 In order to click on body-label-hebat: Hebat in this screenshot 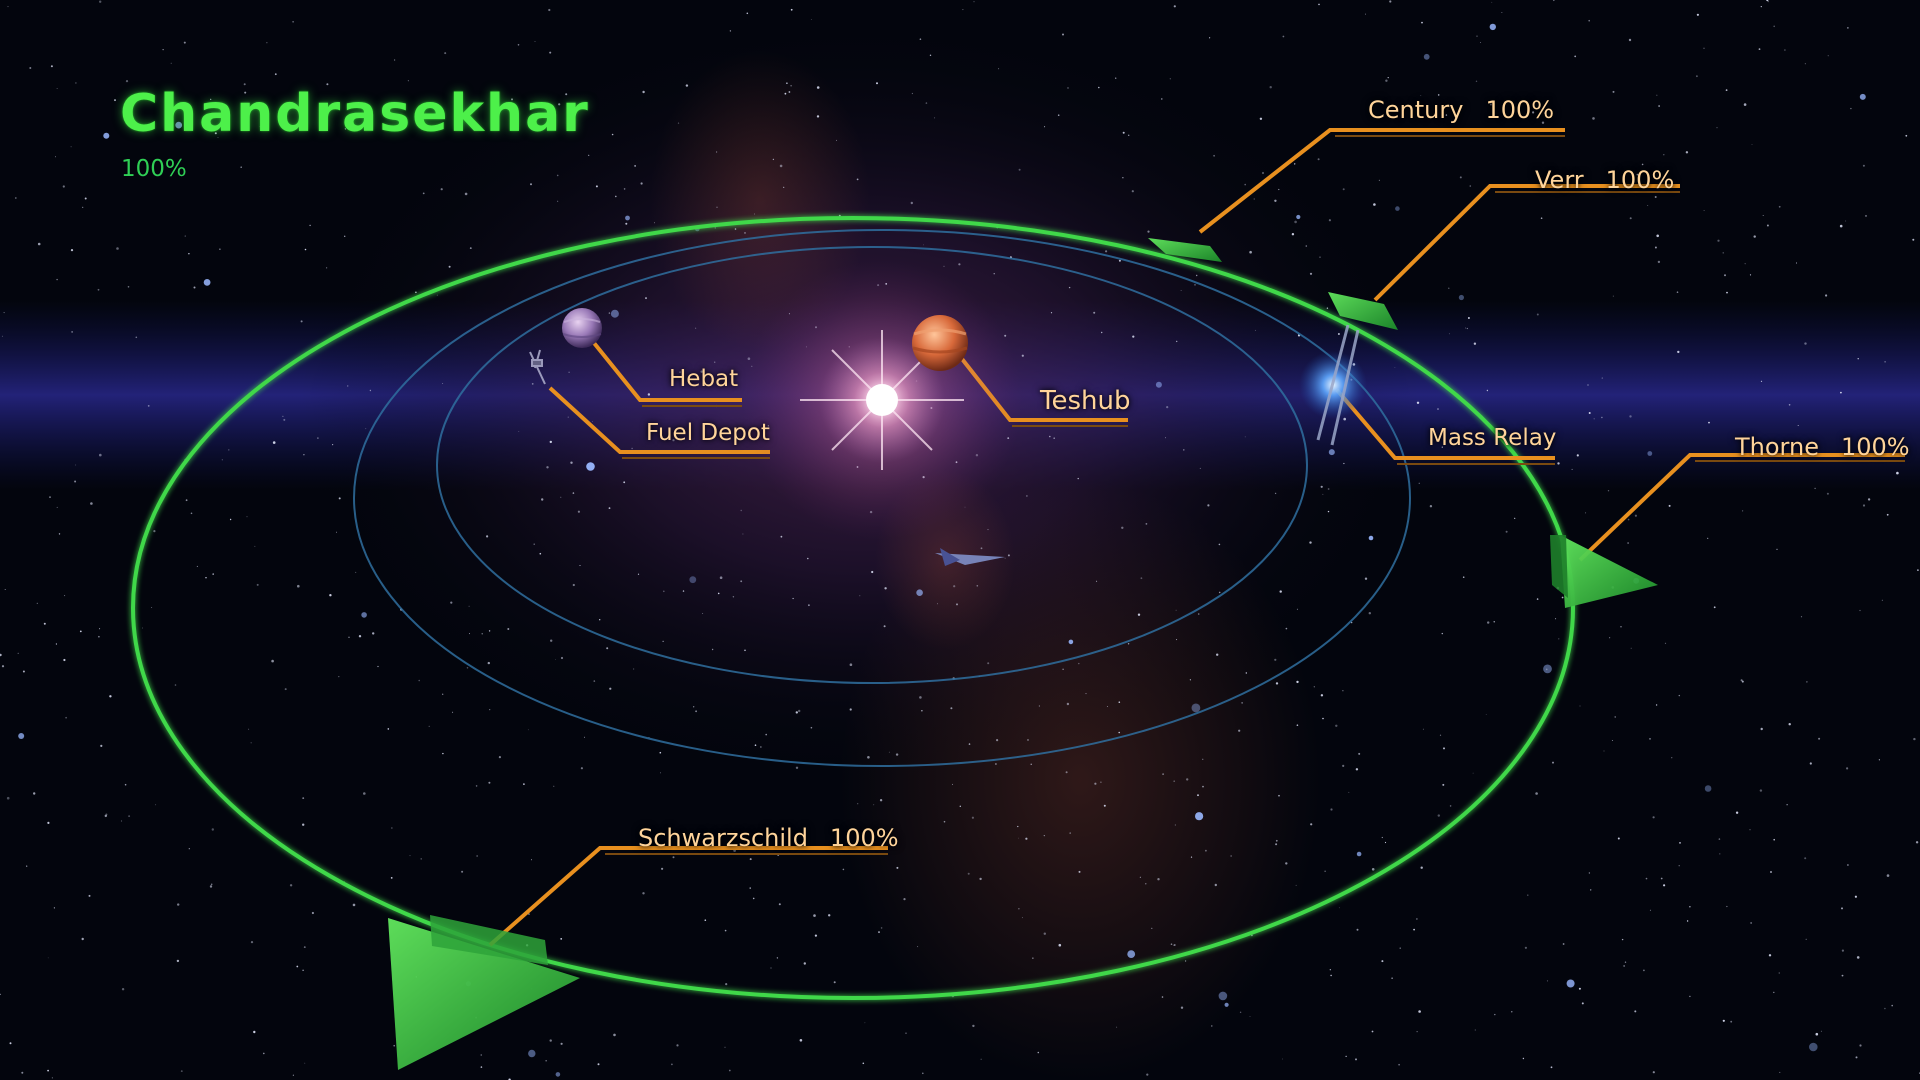, I will do `click(704, 379)`.